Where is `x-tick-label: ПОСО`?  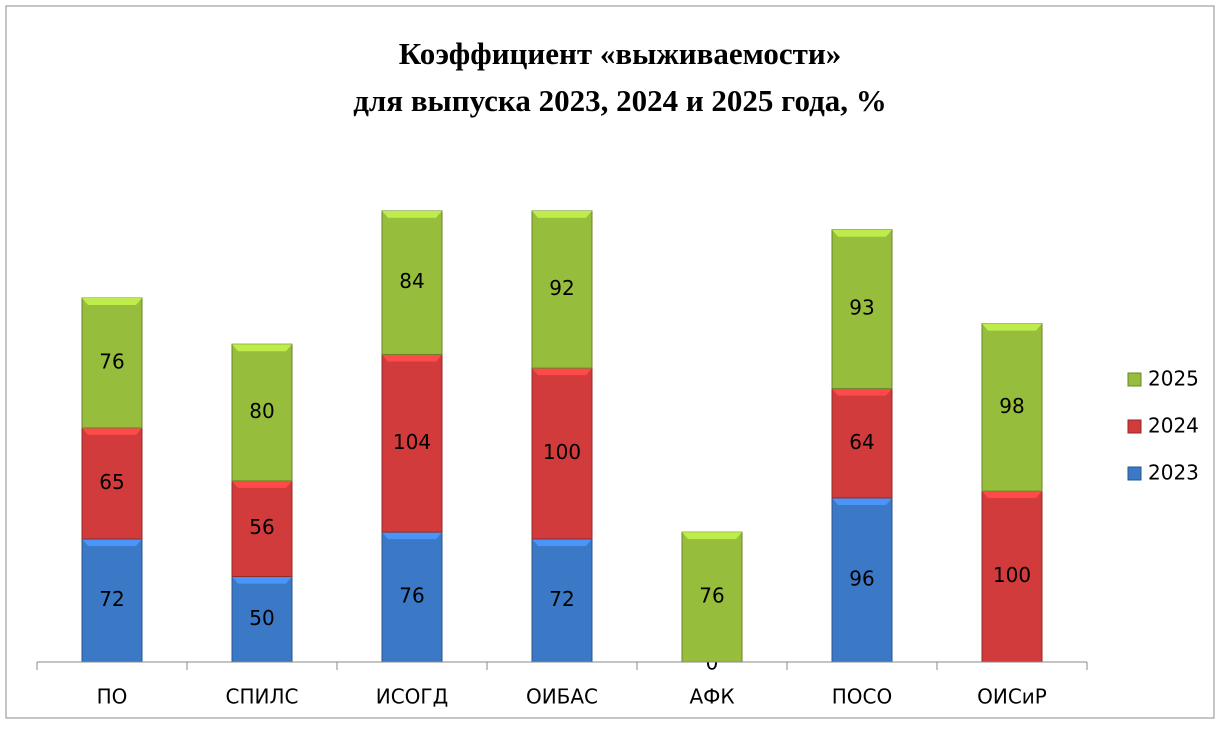 x-tick-label: ПОСО is located at coordinates (862, 697).